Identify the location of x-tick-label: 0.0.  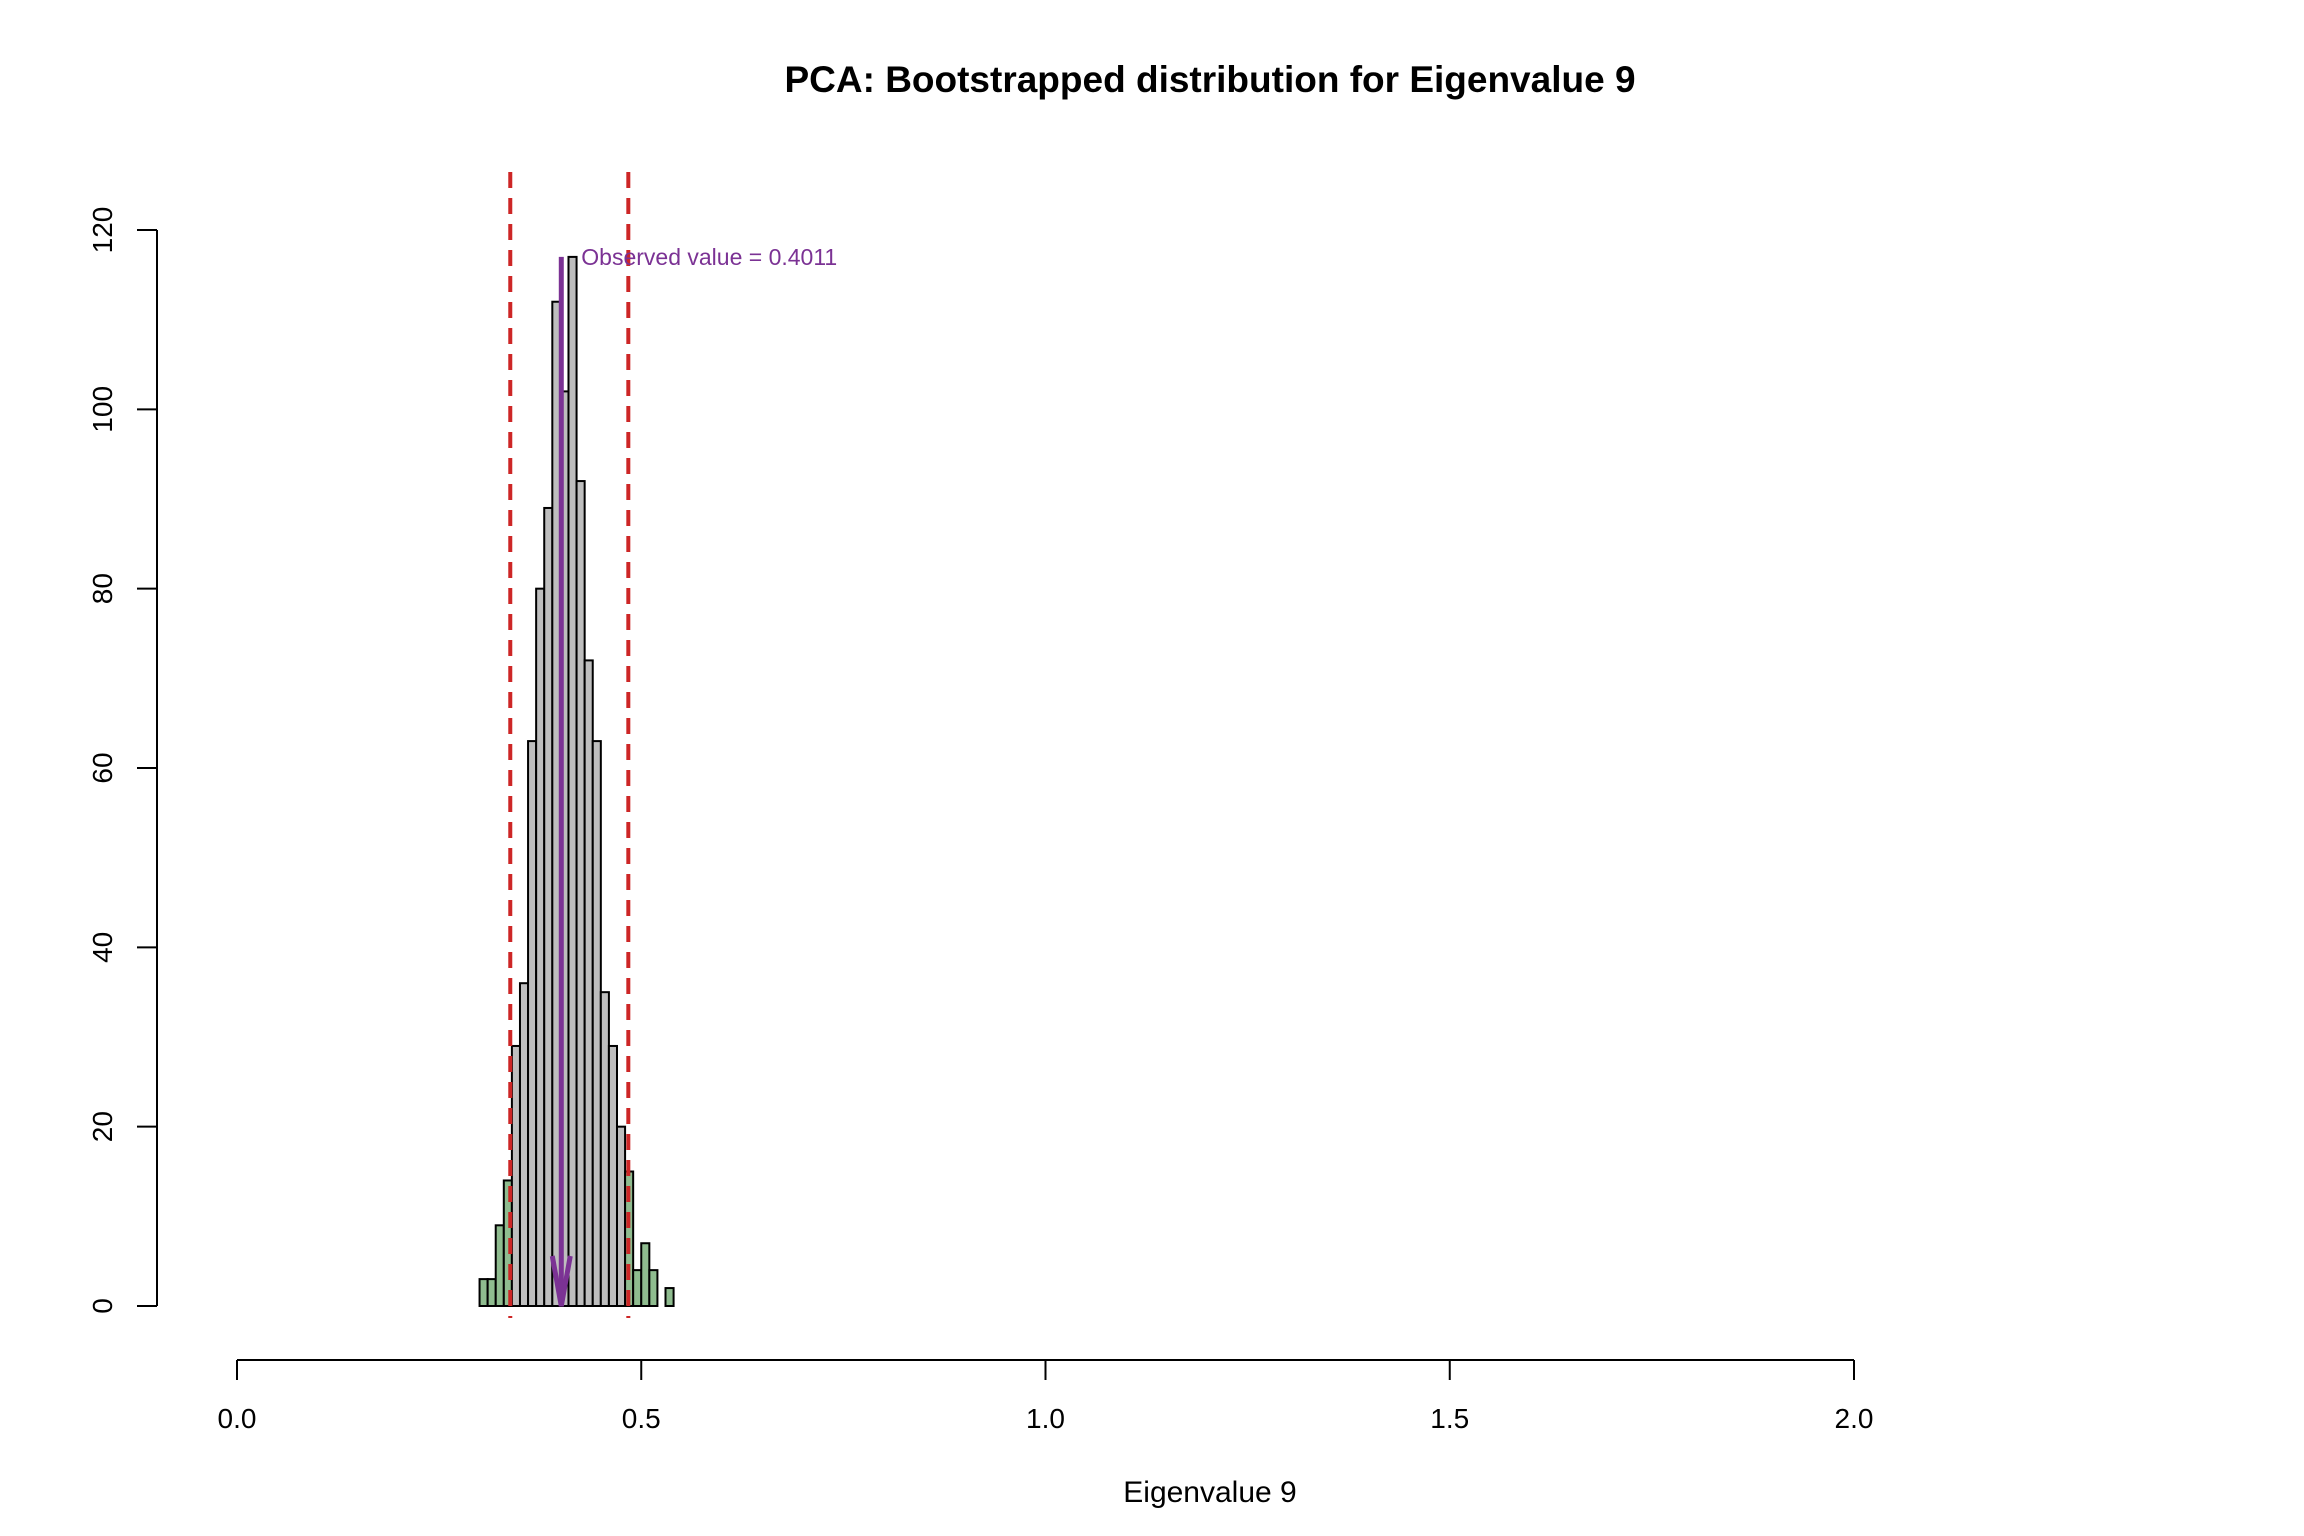
(237, 1418).